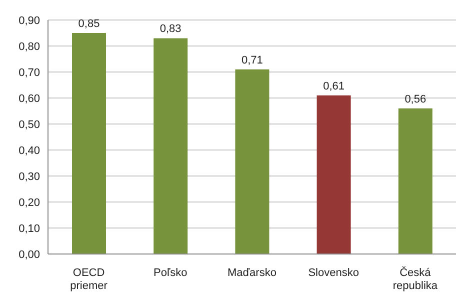 The width and height of the screenshot is (474, 308). Describe the element at coordinates (29, 202) in the screenshot. I see `y-tick-label: 0,20` at that location.